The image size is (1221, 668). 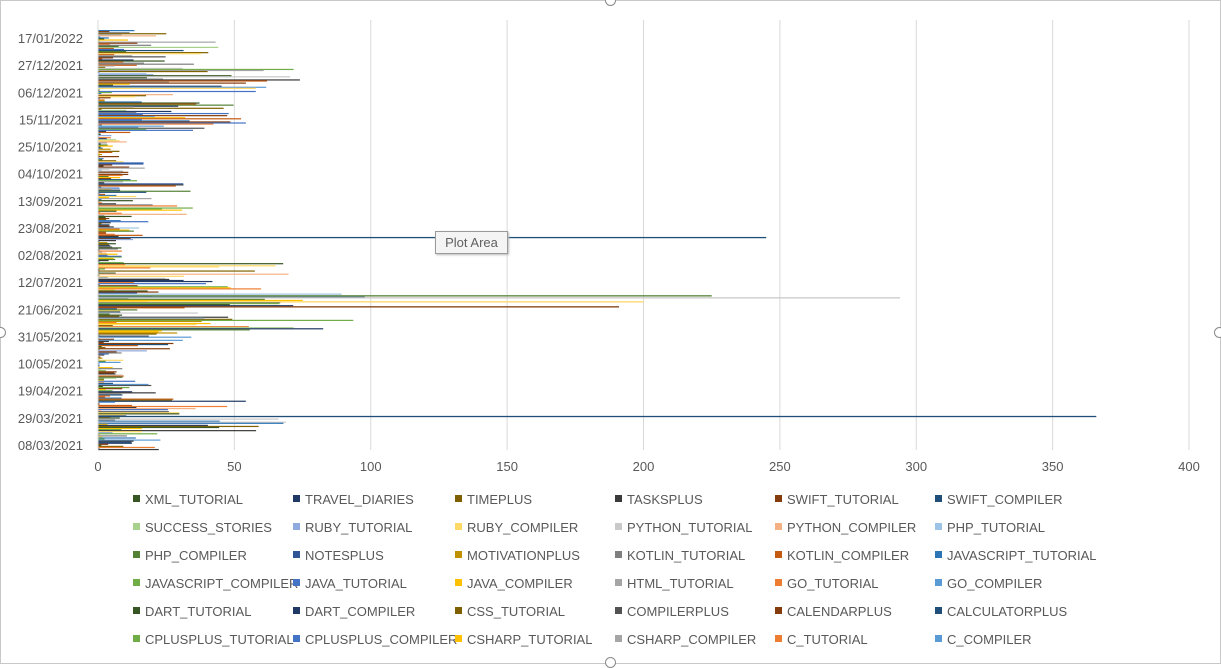 I want to click on legend-item: RUBY_COMPILER, so click(x=516, y=527).